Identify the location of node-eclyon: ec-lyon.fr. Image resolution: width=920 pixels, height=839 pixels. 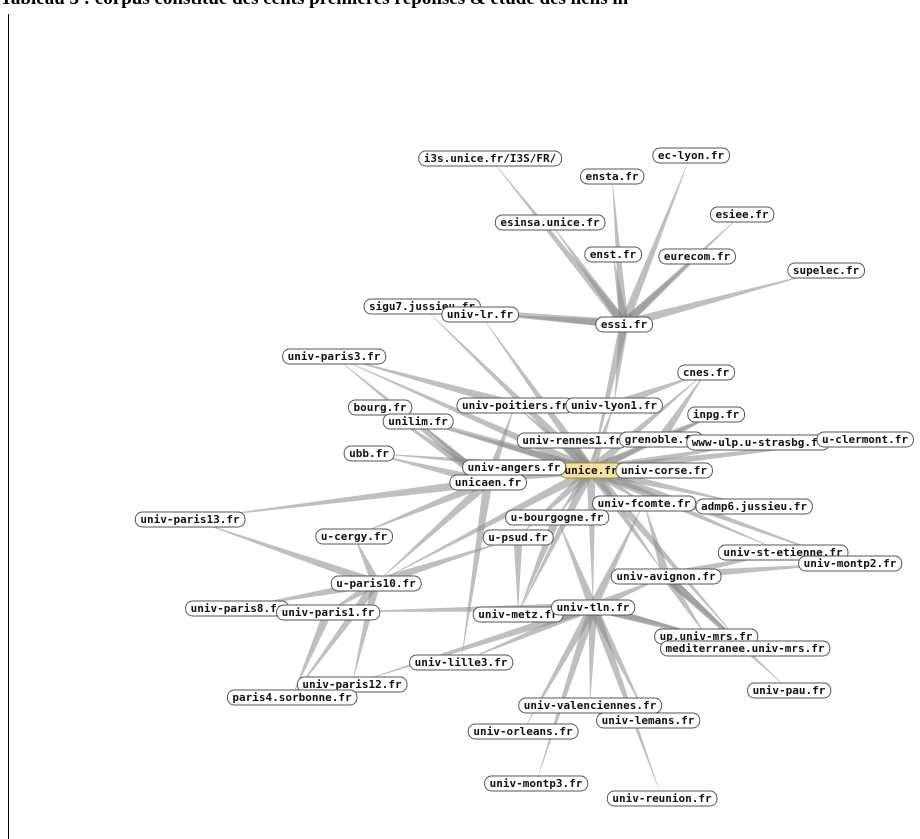
(691, 155).